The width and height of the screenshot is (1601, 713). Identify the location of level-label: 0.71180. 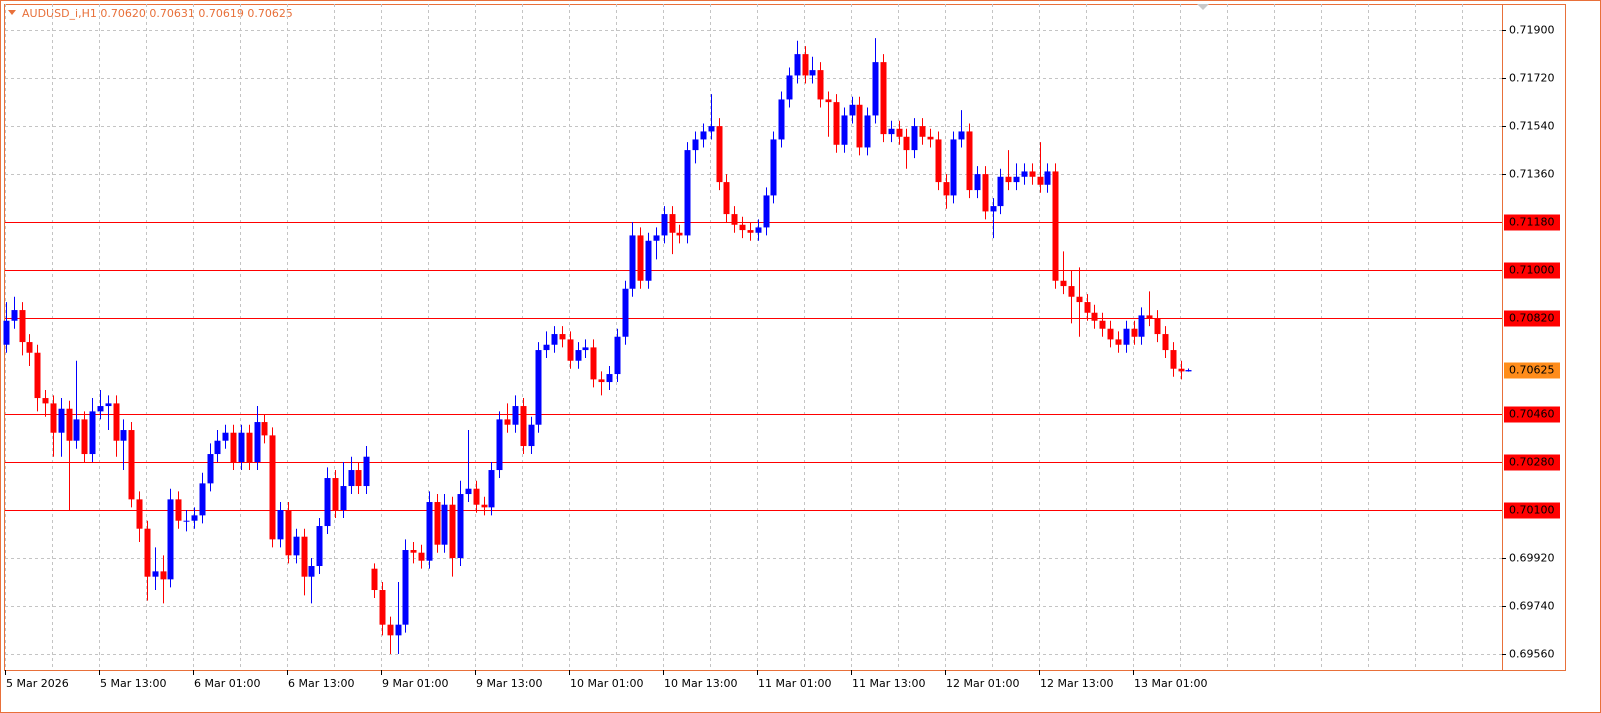
(1532, 222).